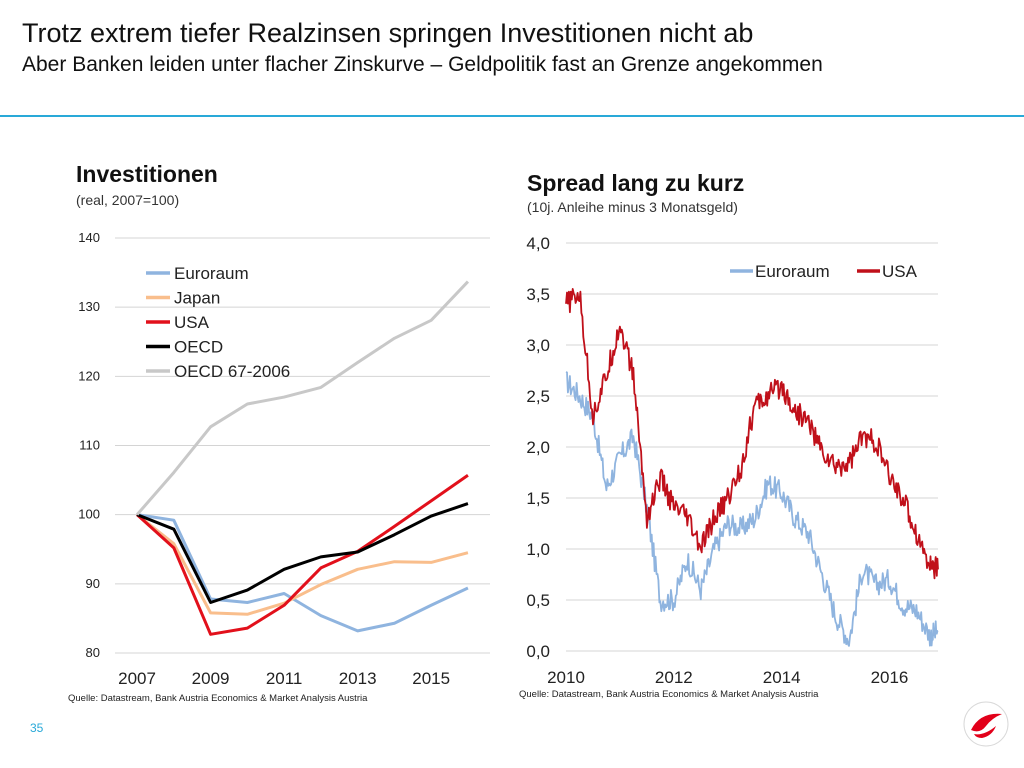  I want to click on x-tick-label: 2011, so click(284, 678).